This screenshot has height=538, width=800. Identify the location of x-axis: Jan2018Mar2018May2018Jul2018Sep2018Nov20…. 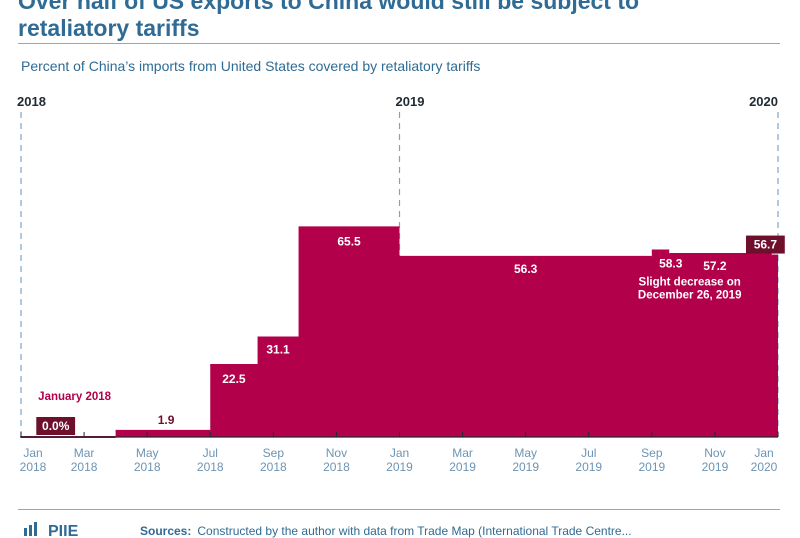
(399, 453).